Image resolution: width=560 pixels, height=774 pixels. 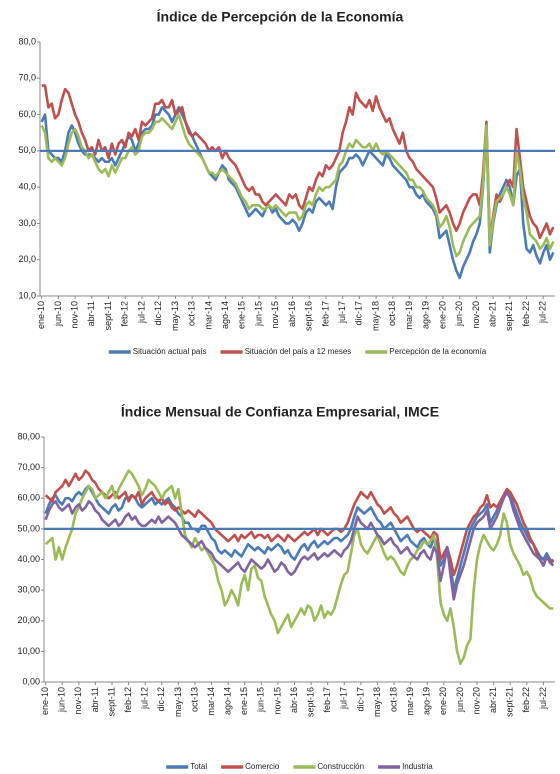 What do you see at coordinates (28, 590) in the screenshot?
I see `y-tick-label: 30,00` at bounding box center [28, 590].